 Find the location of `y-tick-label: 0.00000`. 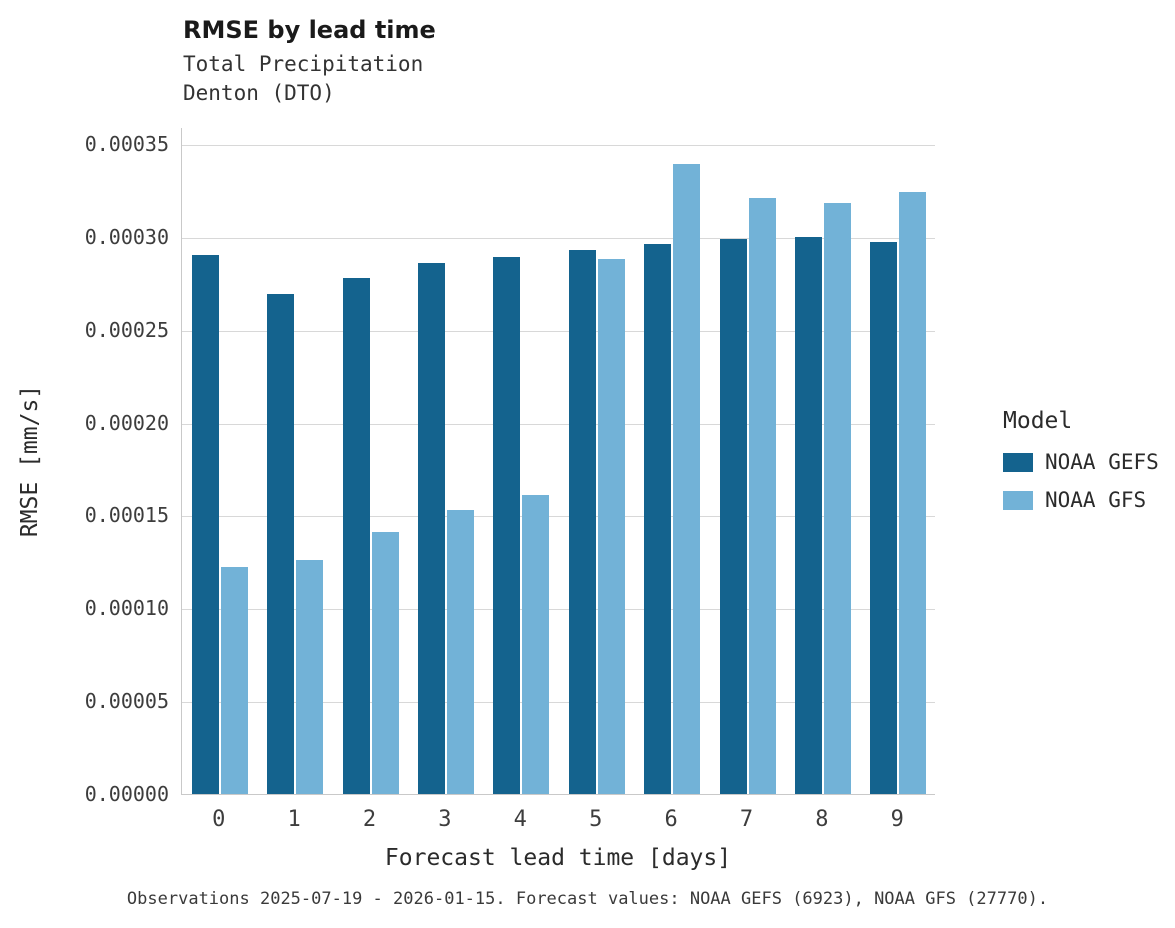

y-tick-label: 0.00000 is located at coordinates (126, 794).